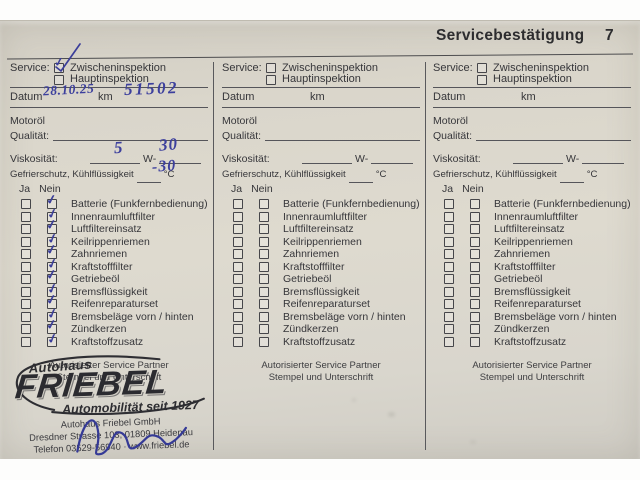  I want to click on zwischeninspektion-label: Zwischeninspektion, so click(330, 67).